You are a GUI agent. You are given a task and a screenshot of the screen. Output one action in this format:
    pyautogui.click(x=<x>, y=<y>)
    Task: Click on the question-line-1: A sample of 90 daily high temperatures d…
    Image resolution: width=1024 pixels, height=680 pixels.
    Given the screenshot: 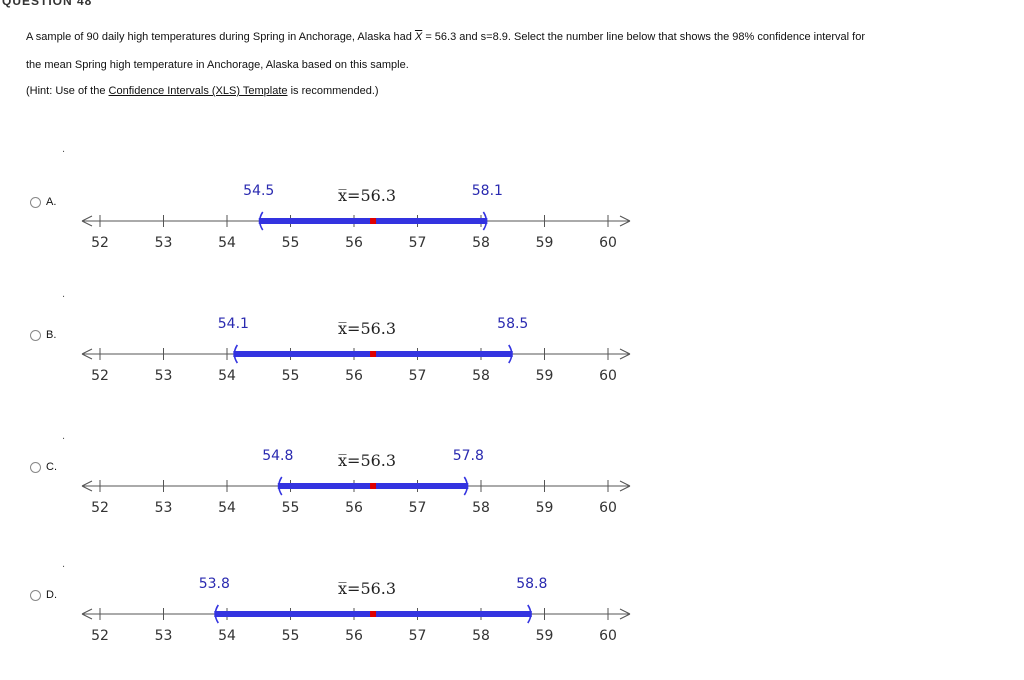 What is the action you would take?
    pyautogui.click(x=445, y=37)
    